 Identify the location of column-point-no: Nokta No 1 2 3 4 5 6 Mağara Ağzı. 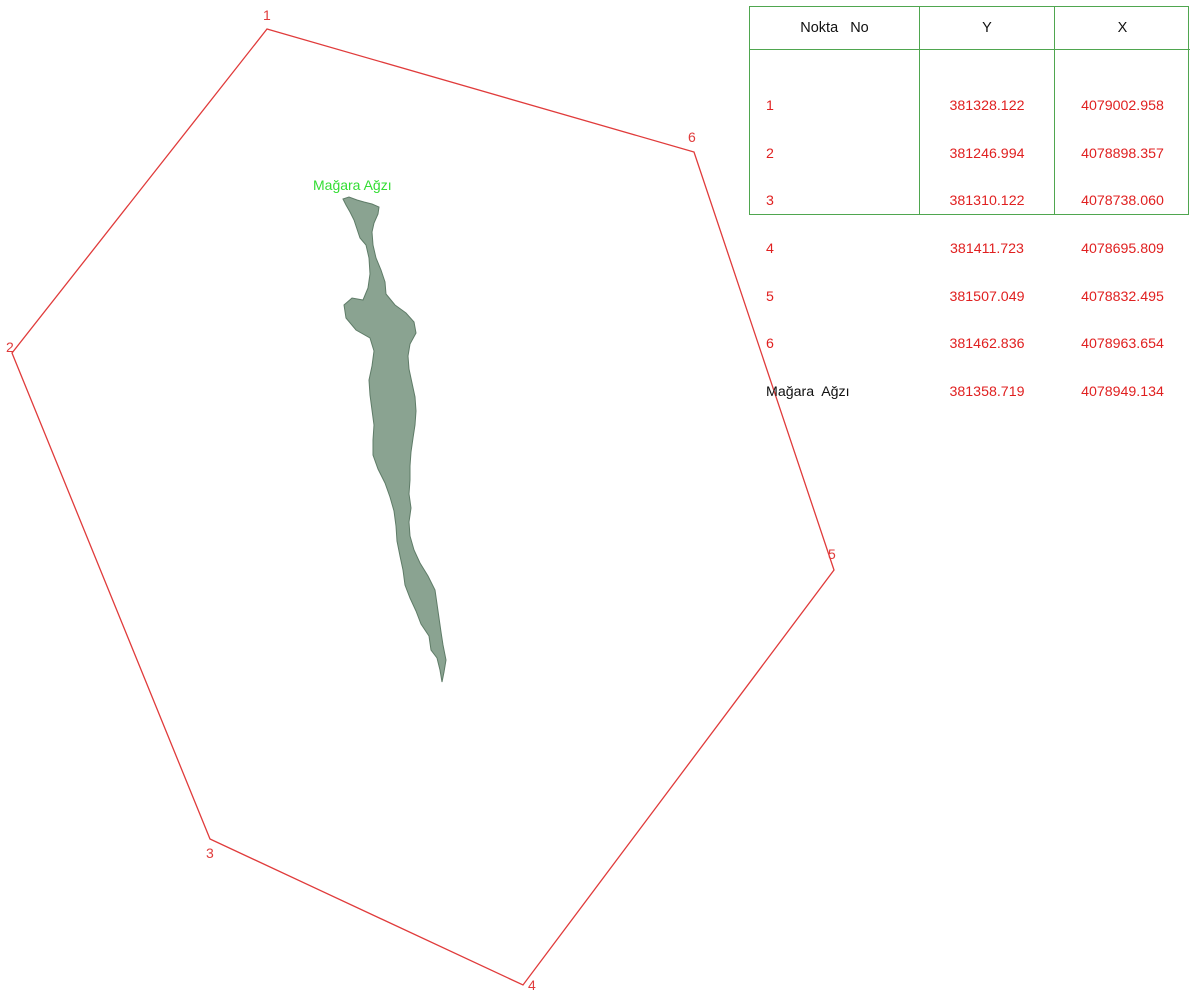
(835, 203).